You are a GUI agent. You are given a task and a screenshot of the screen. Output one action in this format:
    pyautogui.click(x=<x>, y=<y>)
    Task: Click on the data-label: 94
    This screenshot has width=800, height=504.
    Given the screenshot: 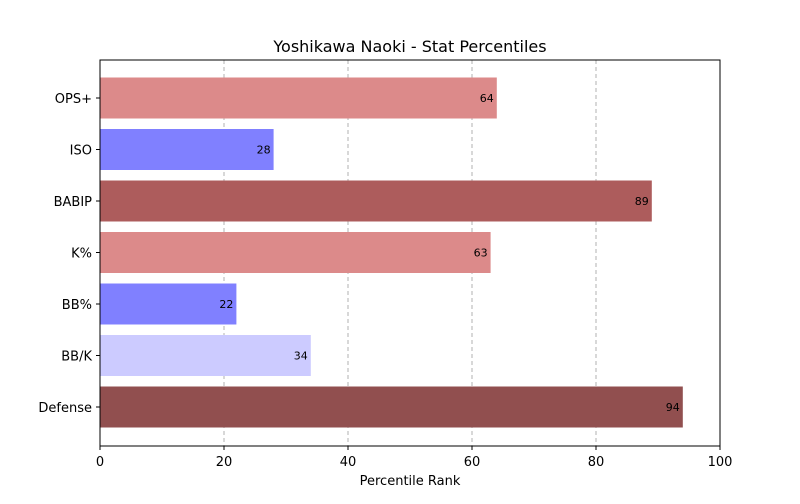 What is the action you would take?
    pyautogui.click(x=673, y=407)
    